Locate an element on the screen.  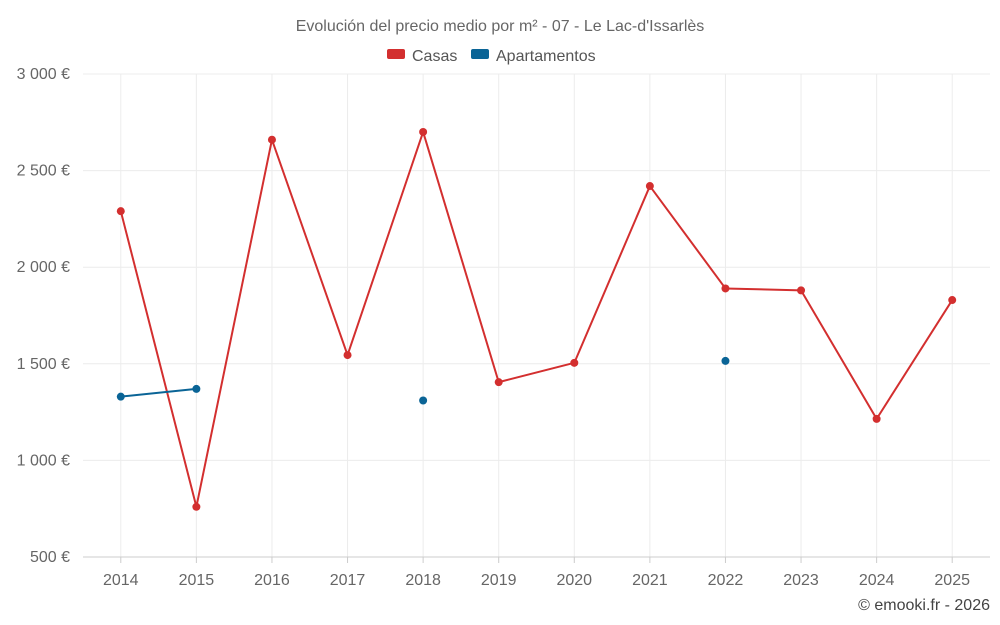
legend-swatch-casas is located at coordinates (396, 54).